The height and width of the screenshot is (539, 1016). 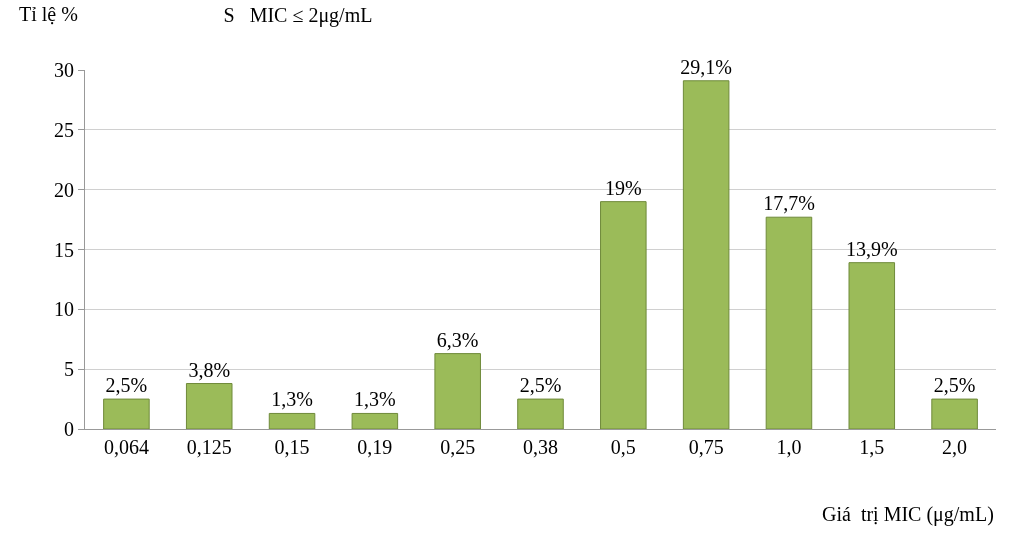 I want to click on data-label: 17,7%, so click(x=789, y=203).